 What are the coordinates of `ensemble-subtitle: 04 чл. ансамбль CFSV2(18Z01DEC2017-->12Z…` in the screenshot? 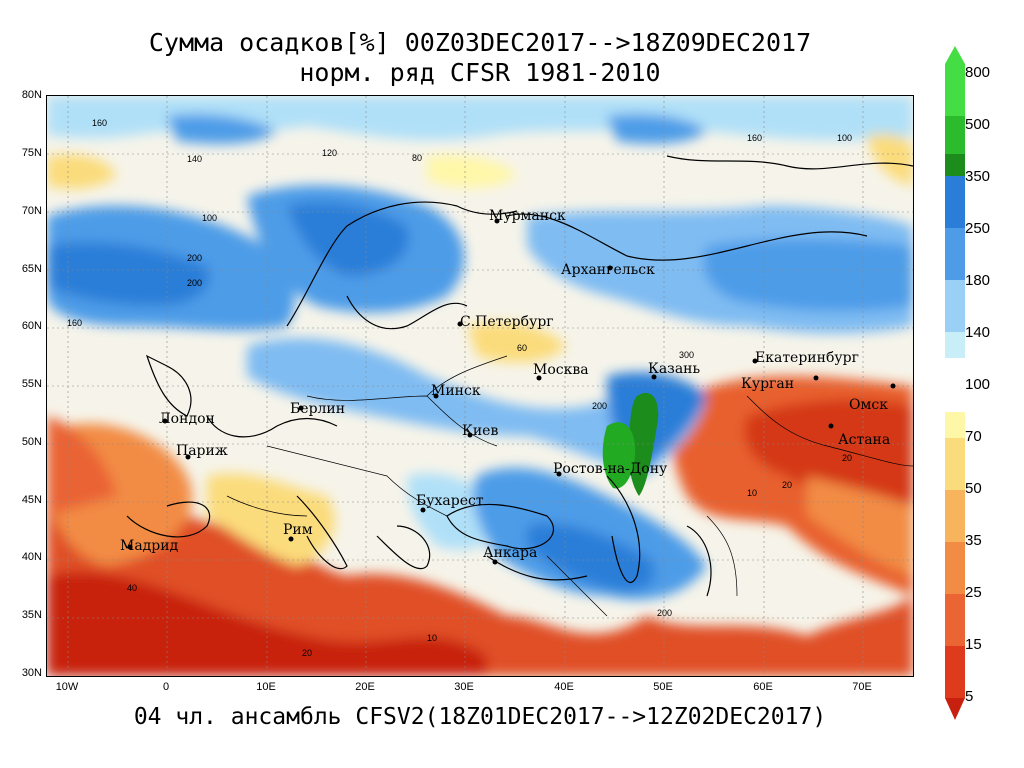 It's located at (480, 717).